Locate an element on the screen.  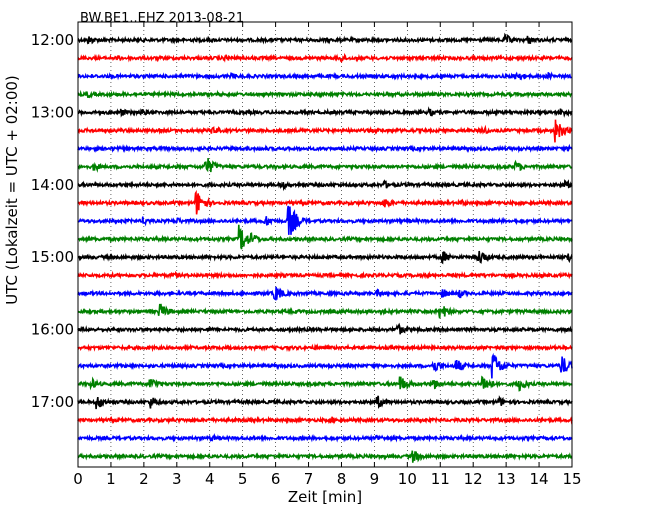
y-tick-label: 15:00 is located at coordinates (52, 257).